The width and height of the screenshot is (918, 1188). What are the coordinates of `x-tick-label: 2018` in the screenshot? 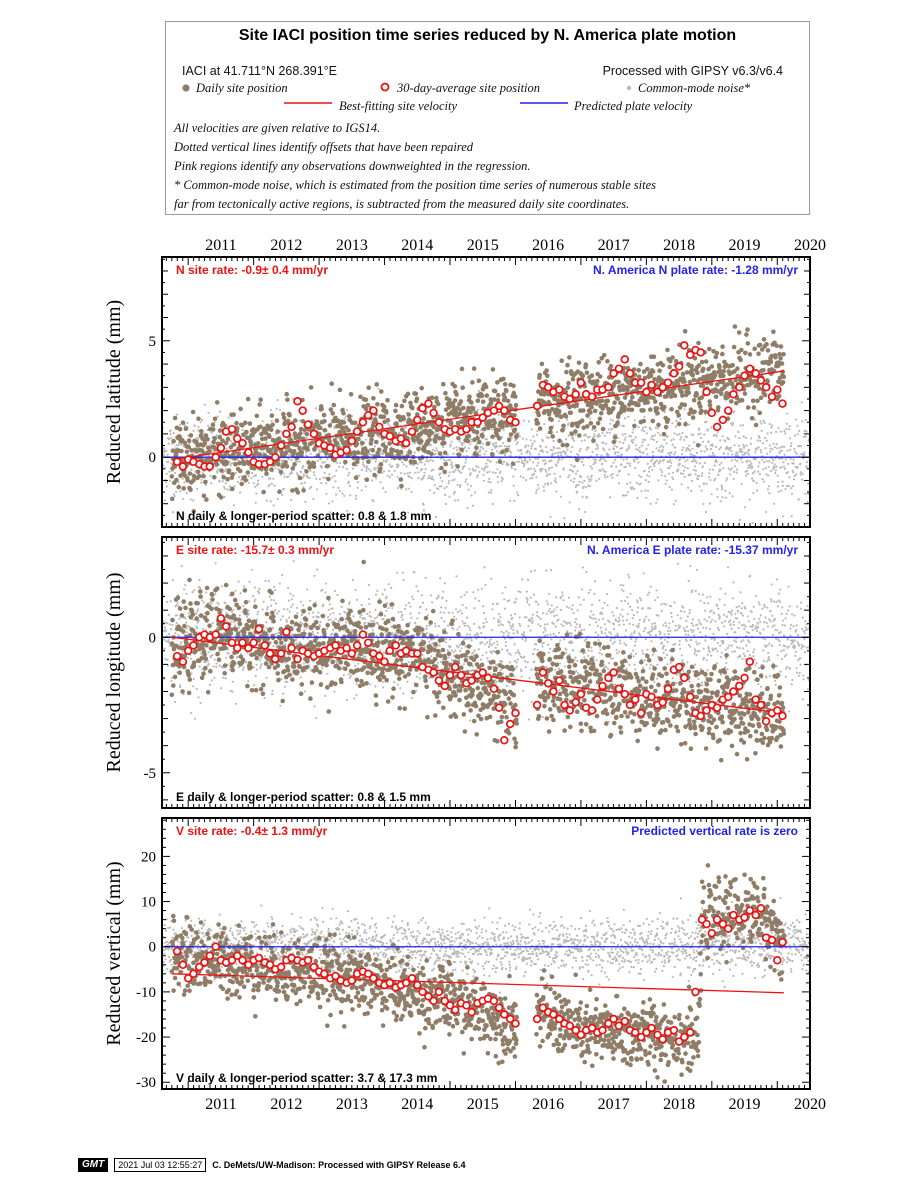 It's located at (679, 245).